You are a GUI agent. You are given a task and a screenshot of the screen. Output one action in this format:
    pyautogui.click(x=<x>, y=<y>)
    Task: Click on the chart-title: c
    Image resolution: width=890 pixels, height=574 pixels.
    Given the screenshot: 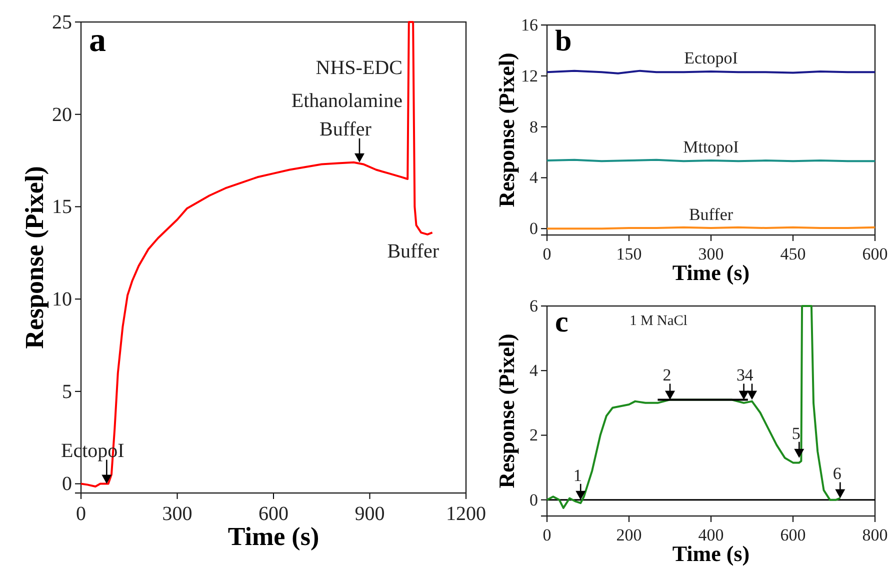 What is the action you would take?
    pyautogui.click(x=561, y=322)
    